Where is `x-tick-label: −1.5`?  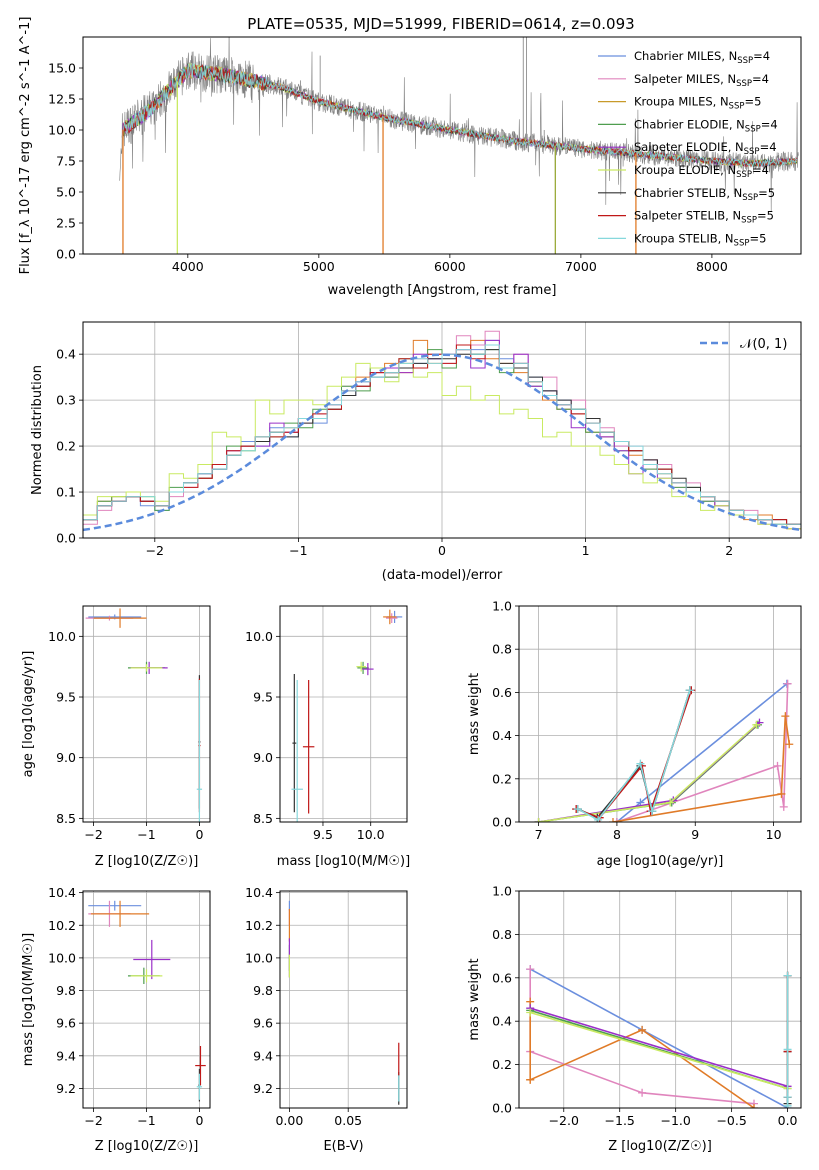
x-tick-label: −1.5 is located at coordinates (620, 1120).